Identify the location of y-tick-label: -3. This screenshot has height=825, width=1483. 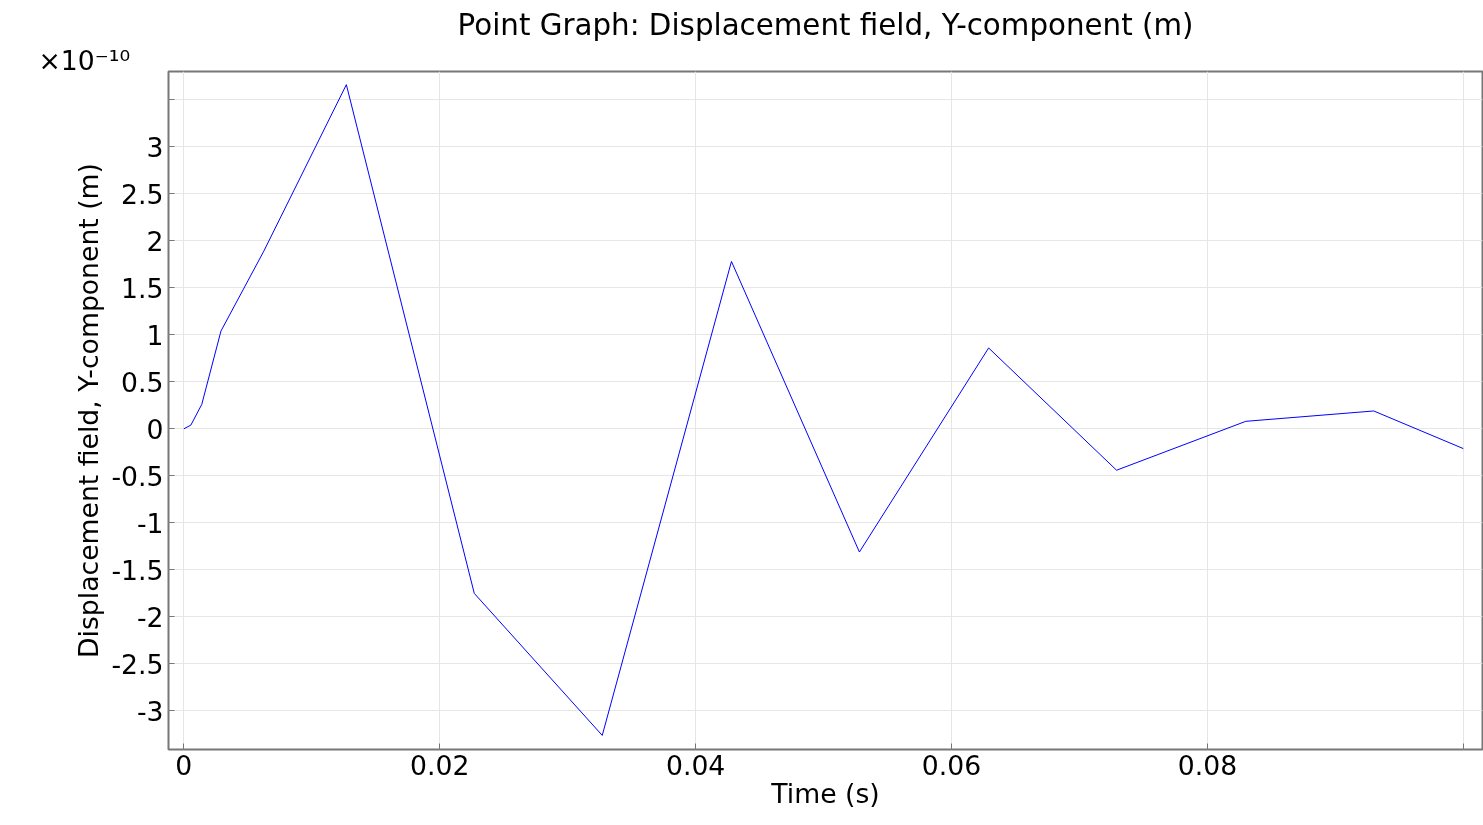
(150, 711).